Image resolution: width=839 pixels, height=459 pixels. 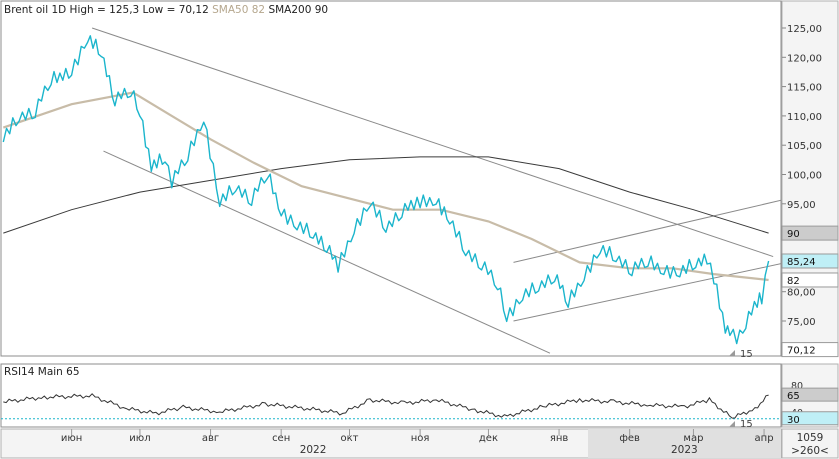 I want to click on month-label-7: июл, so click(x=139, y=438).